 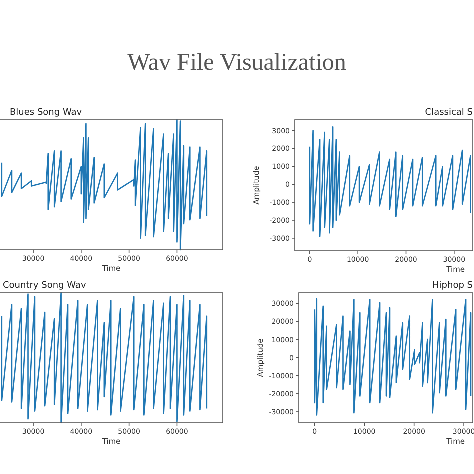 I want to click on text: Wav File Visualization, so click(x=237, y=63).